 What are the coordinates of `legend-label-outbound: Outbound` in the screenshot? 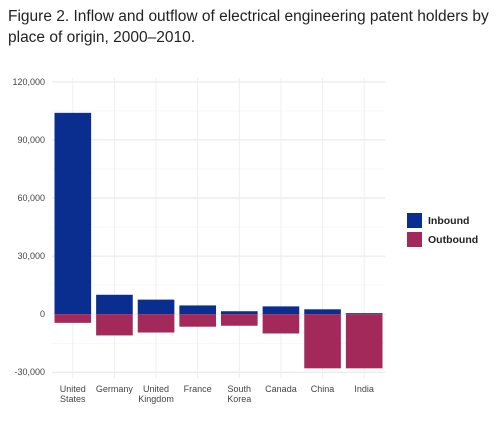 It's located at (453, 240).